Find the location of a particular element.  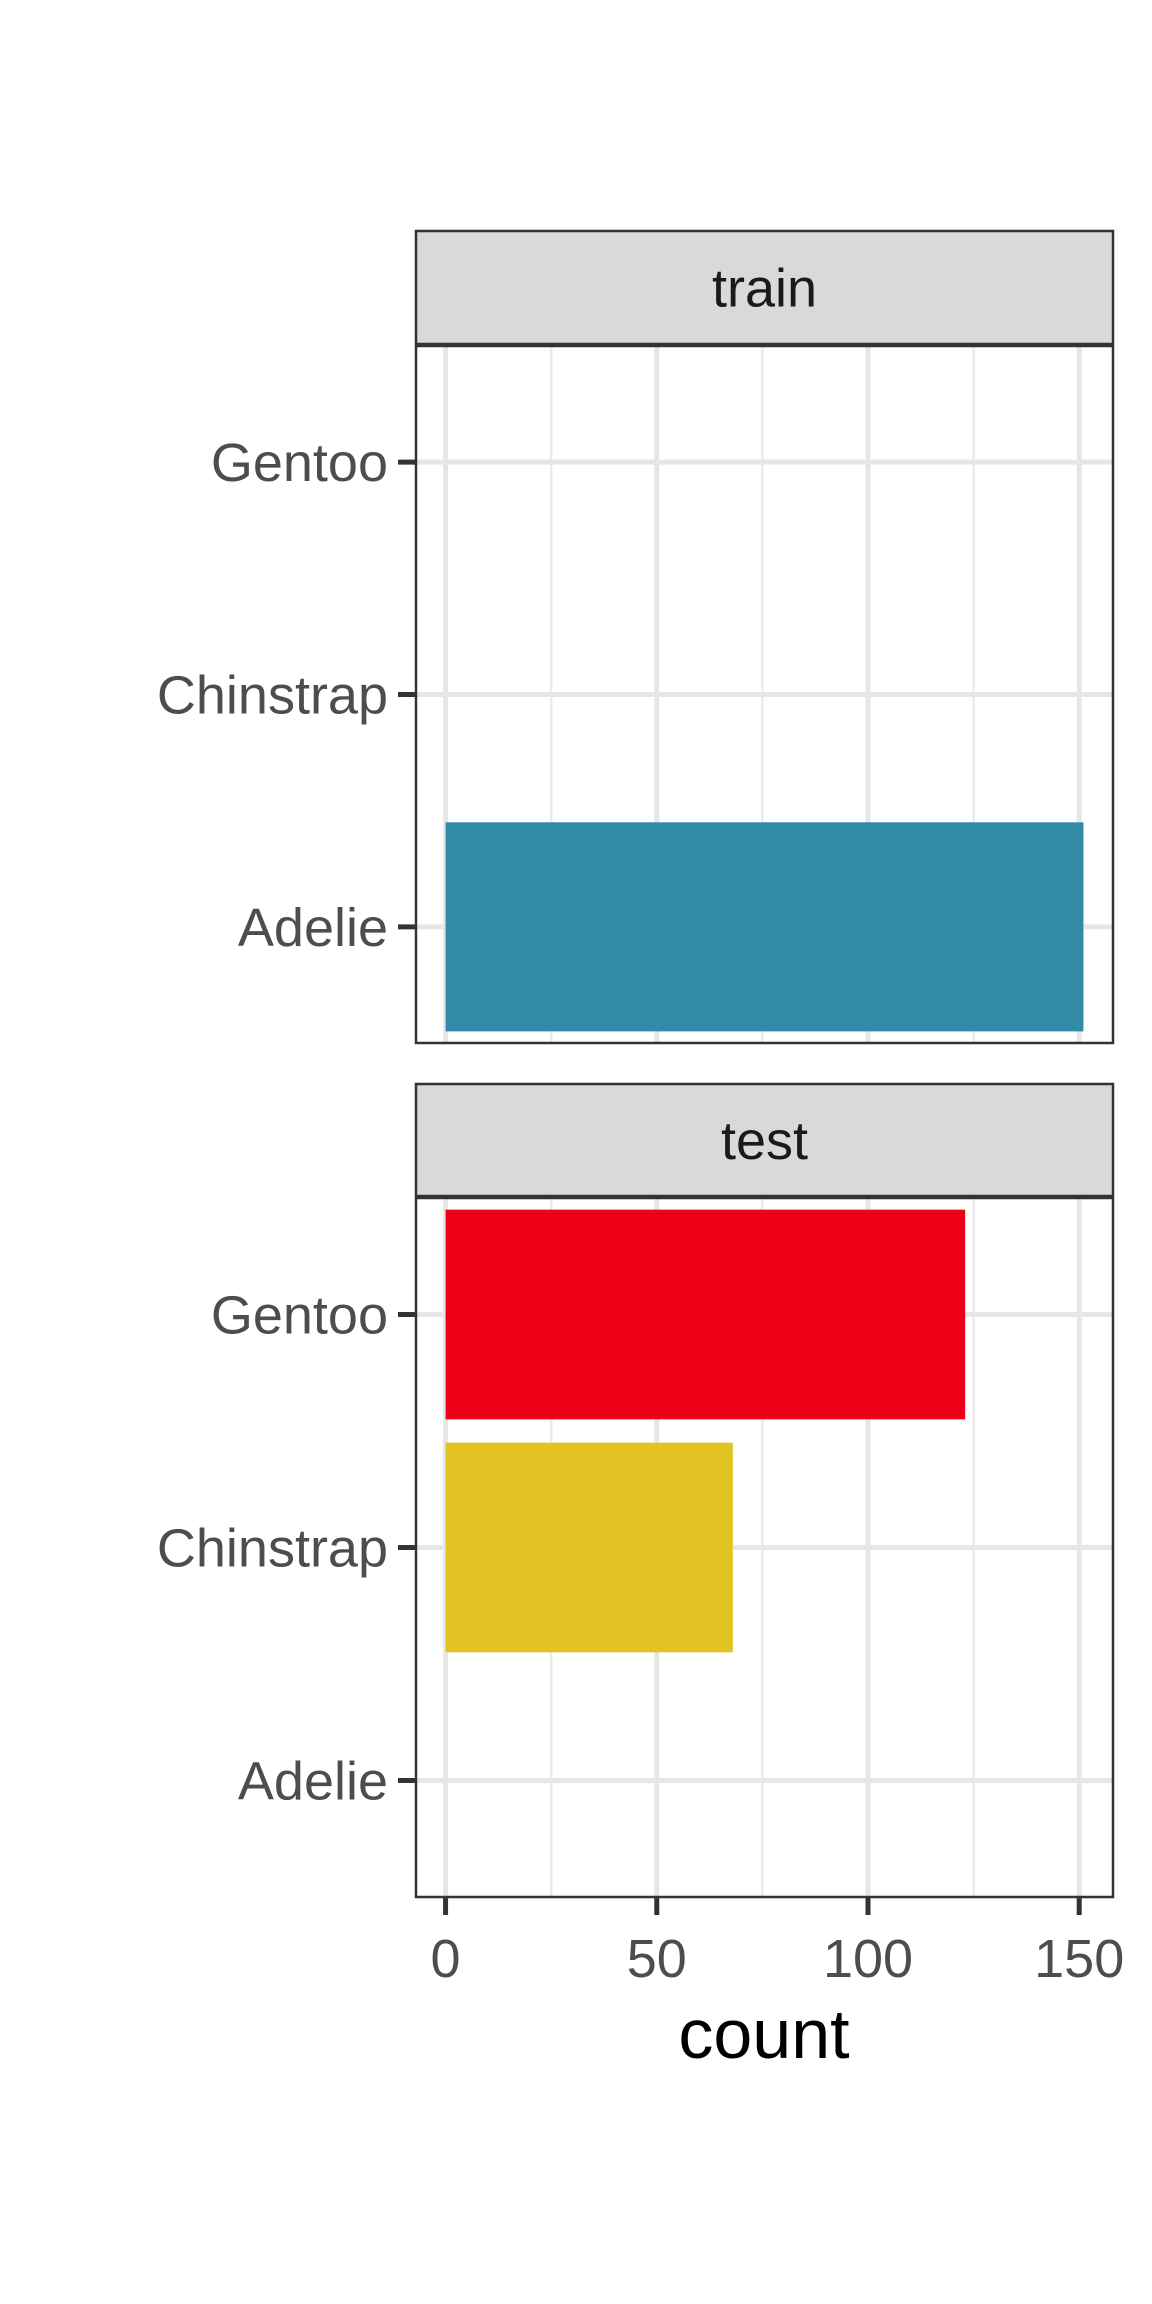

x-tick-label: 50 is located at coordinates (657, 1959).